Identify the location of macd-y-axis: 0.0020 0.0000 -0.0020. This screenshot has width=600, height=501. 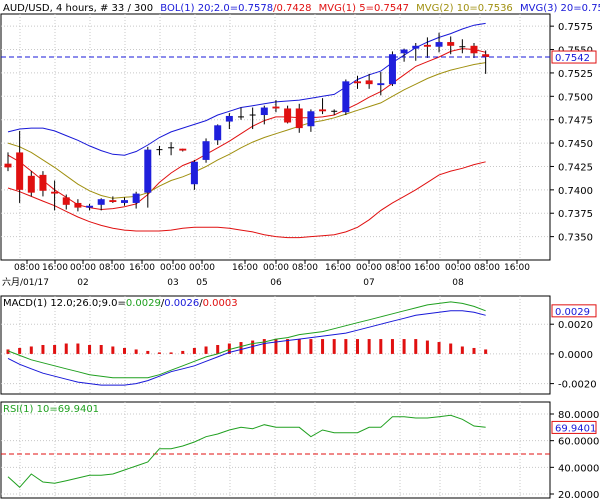
(573, 355).